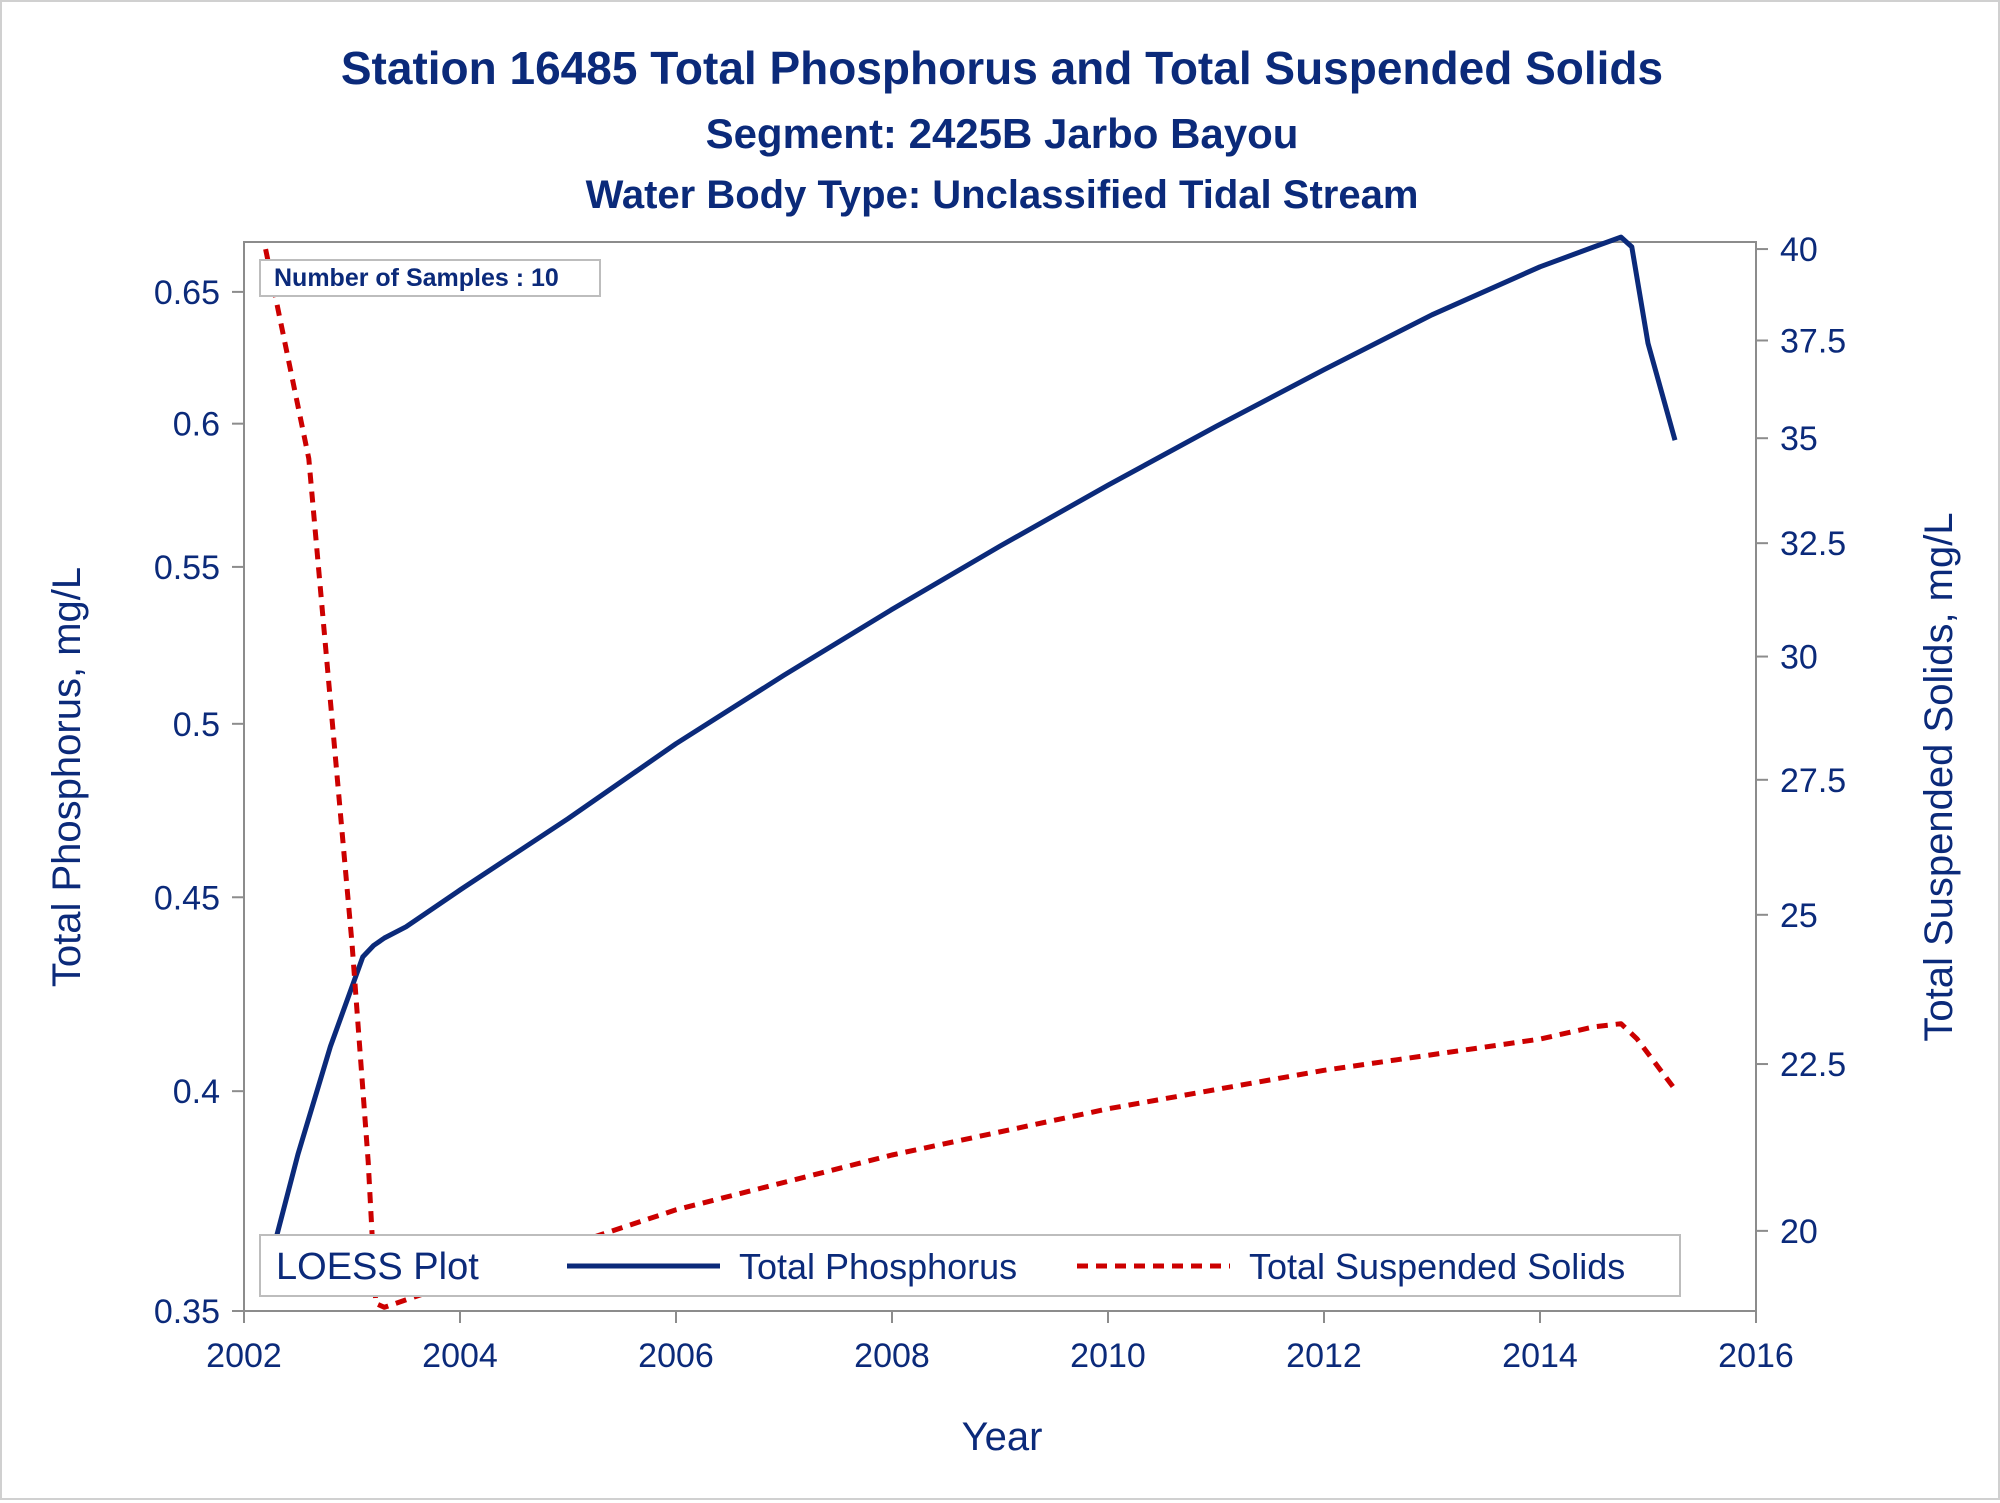 The width and height of the screenshot is (2000, 1503). I want to click on legend-label-total-phosphorus: Total Phosphorus, so click(878, 1266).